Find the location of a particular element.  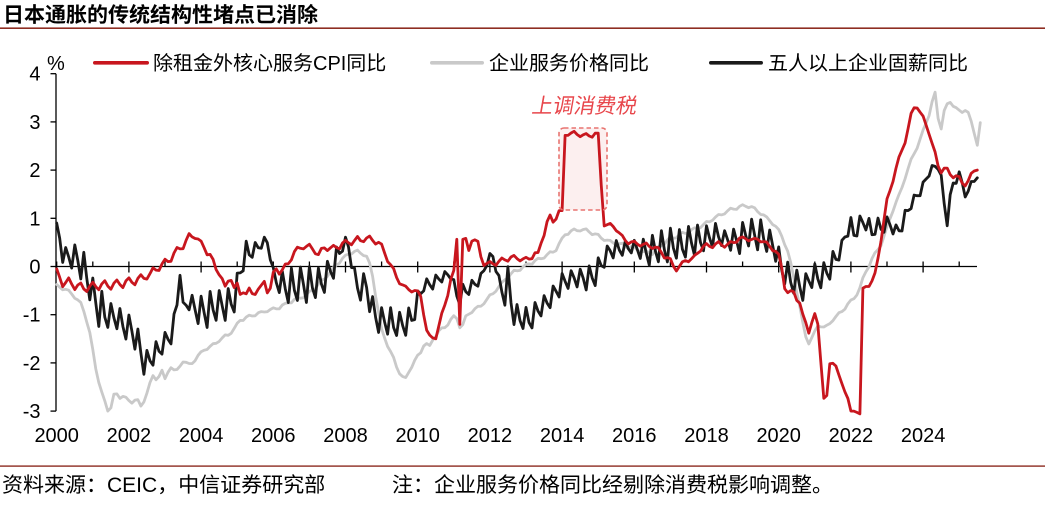

svg-text: 2014 is located at coordinates (562, 436).